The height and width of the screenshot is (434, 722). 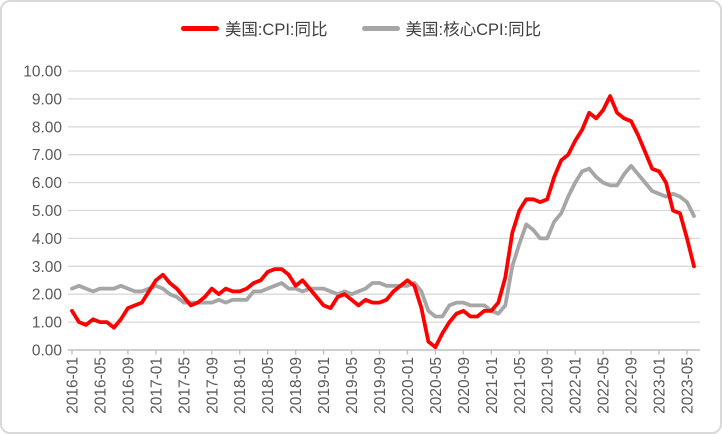 I want to click on x-tick-label: 2016-05, so click(x=100, y=385).